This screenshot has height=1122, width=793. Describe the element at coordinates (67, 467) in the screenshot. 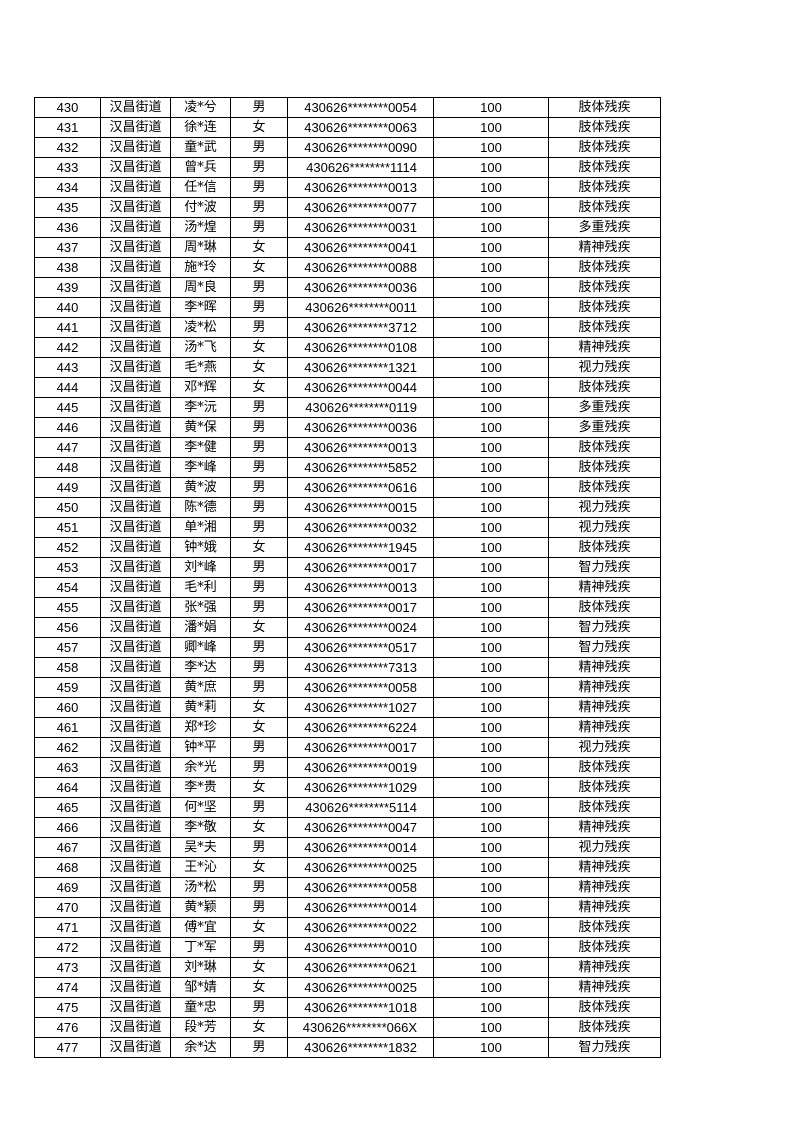

I see `row-number-cell: 448` at that location.